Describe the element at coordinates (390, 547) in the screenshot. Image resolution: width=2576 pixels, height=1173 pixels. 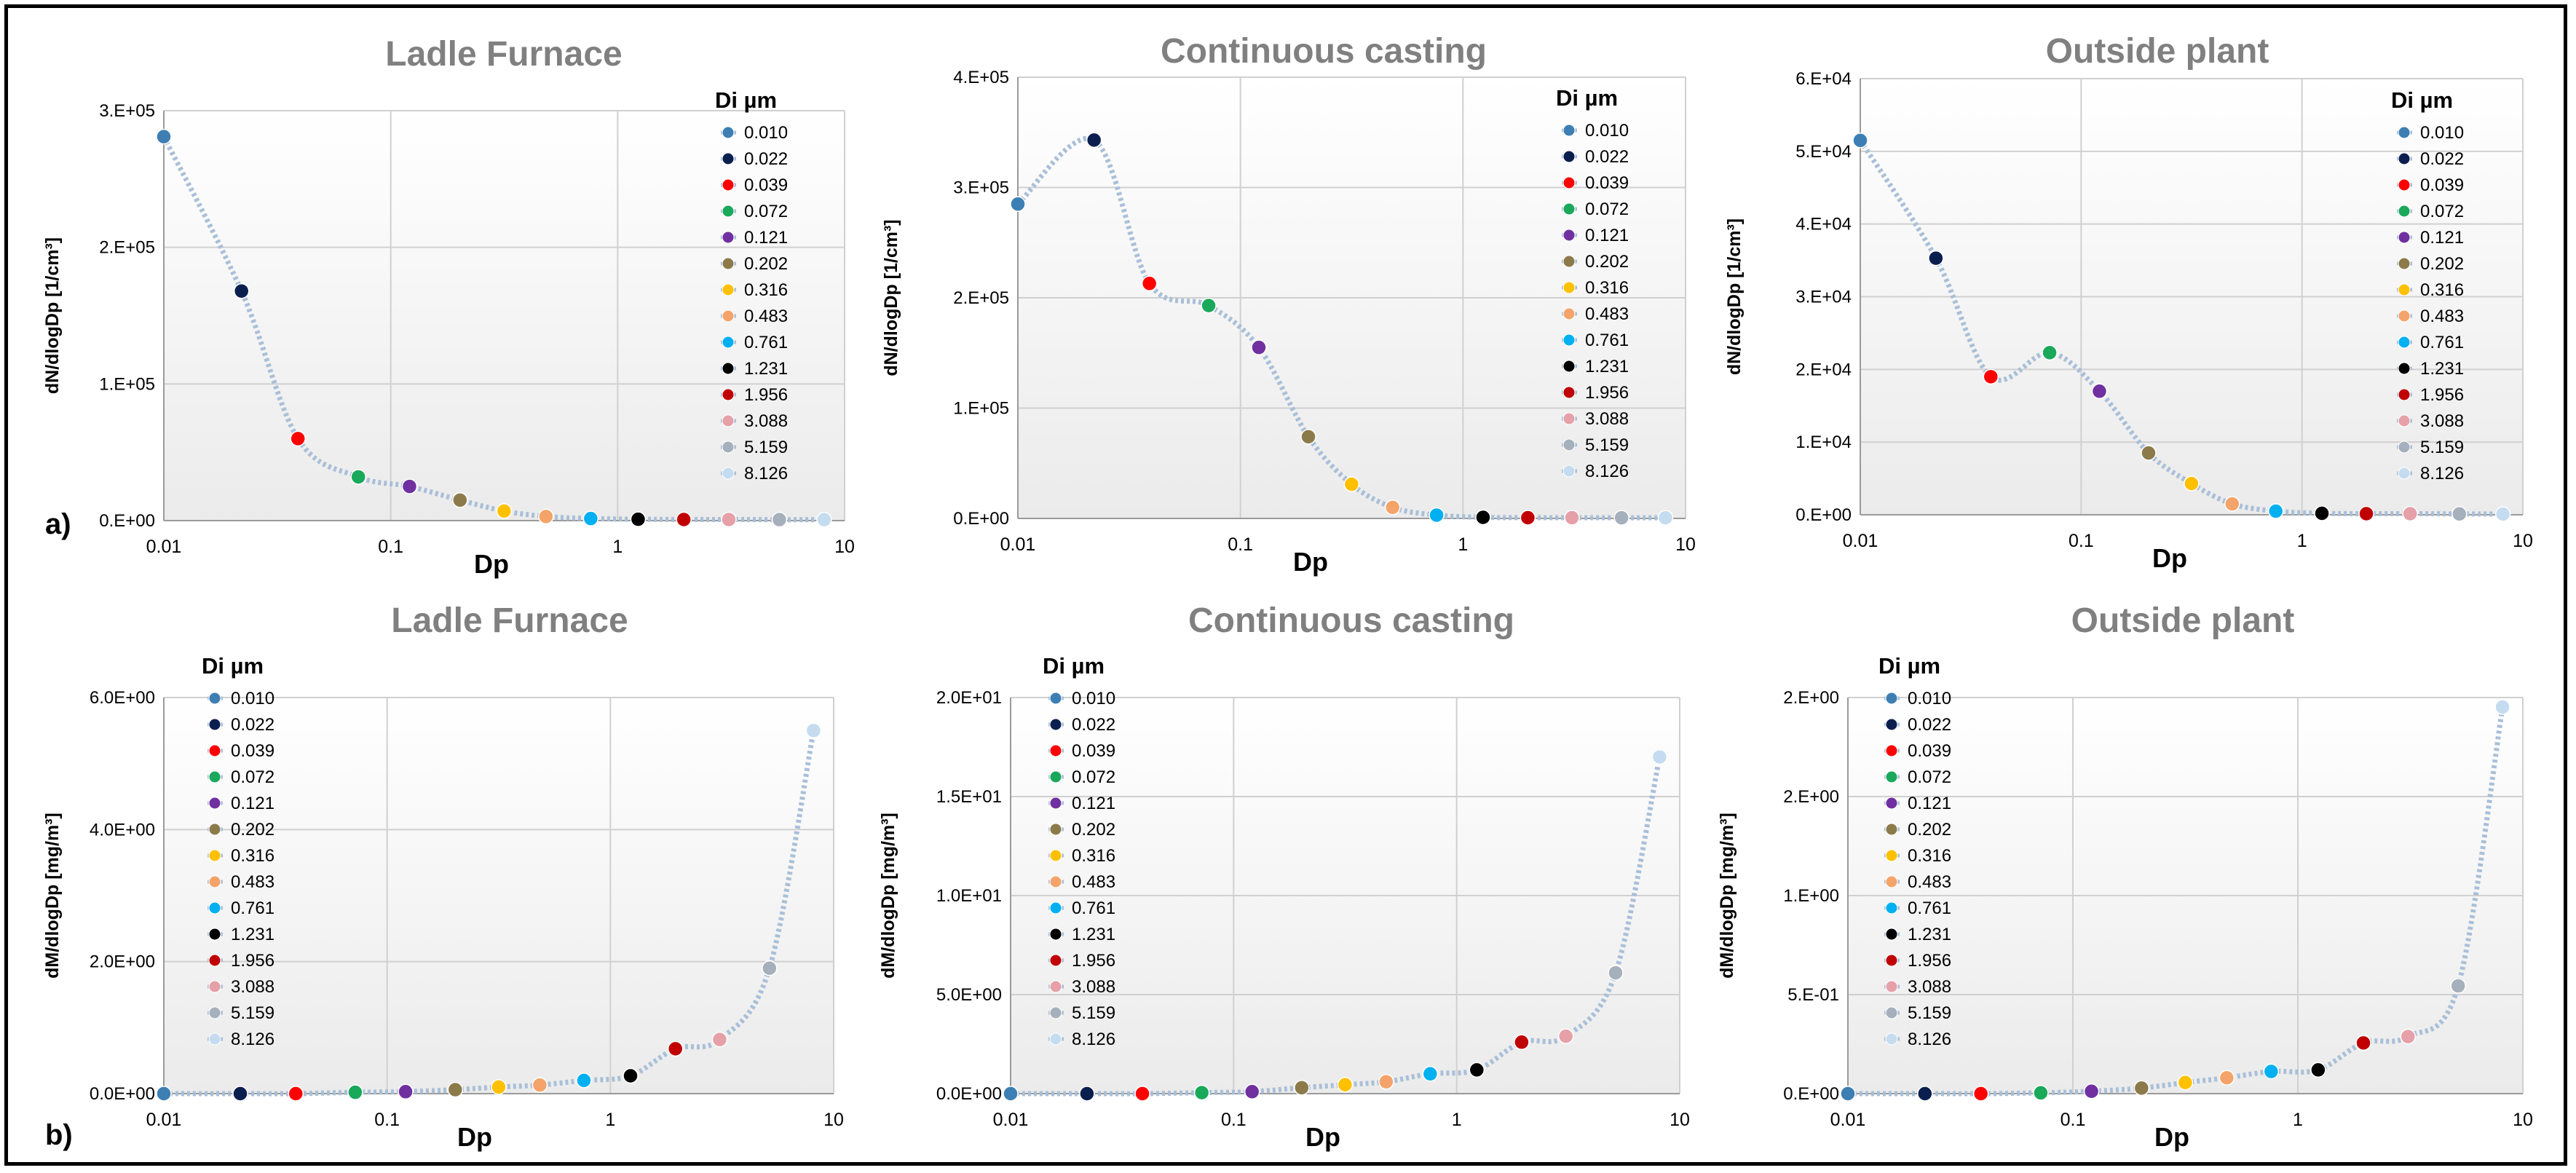
I see `x-tick-label: 0.1` at that location.